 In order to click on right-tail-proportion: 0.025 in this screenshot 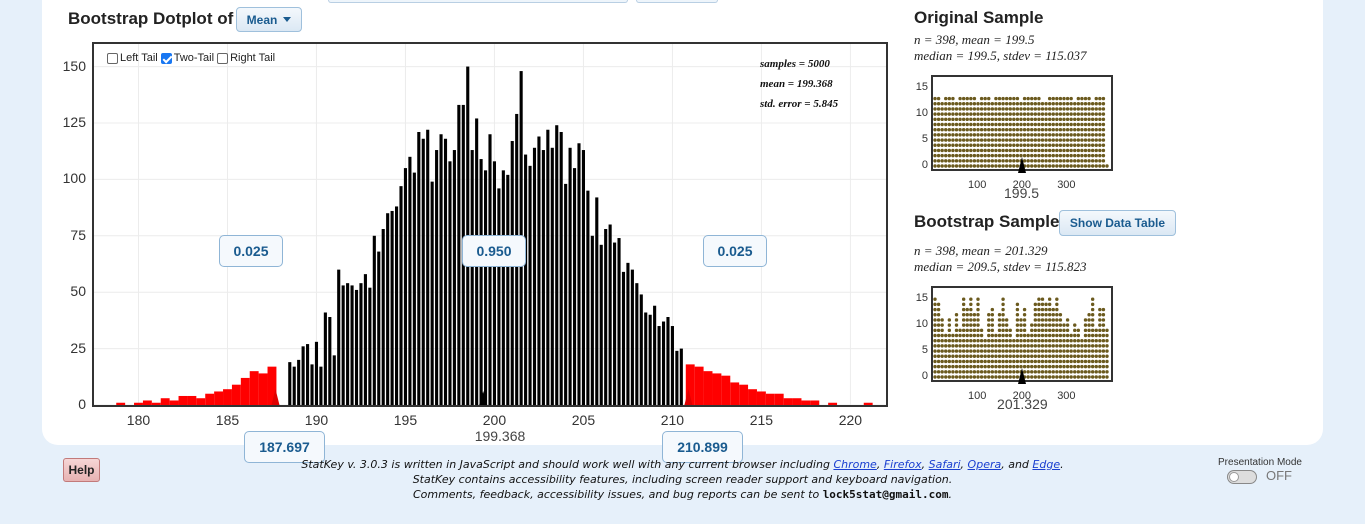, I will do `click(735, 251)`.